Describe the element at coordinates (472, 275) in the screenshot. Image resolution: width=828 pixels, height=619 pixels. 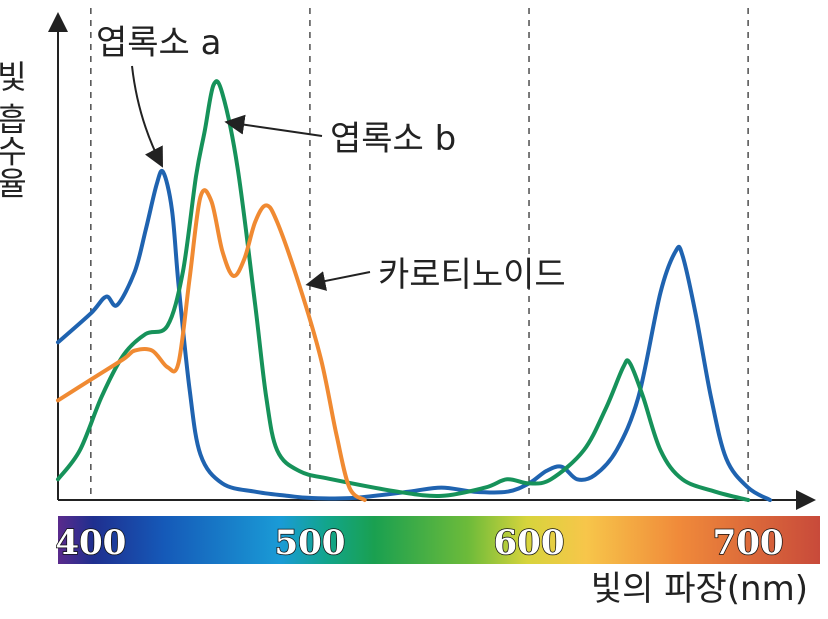
I see `annotation-label-2: 카로티노이드` at that location.